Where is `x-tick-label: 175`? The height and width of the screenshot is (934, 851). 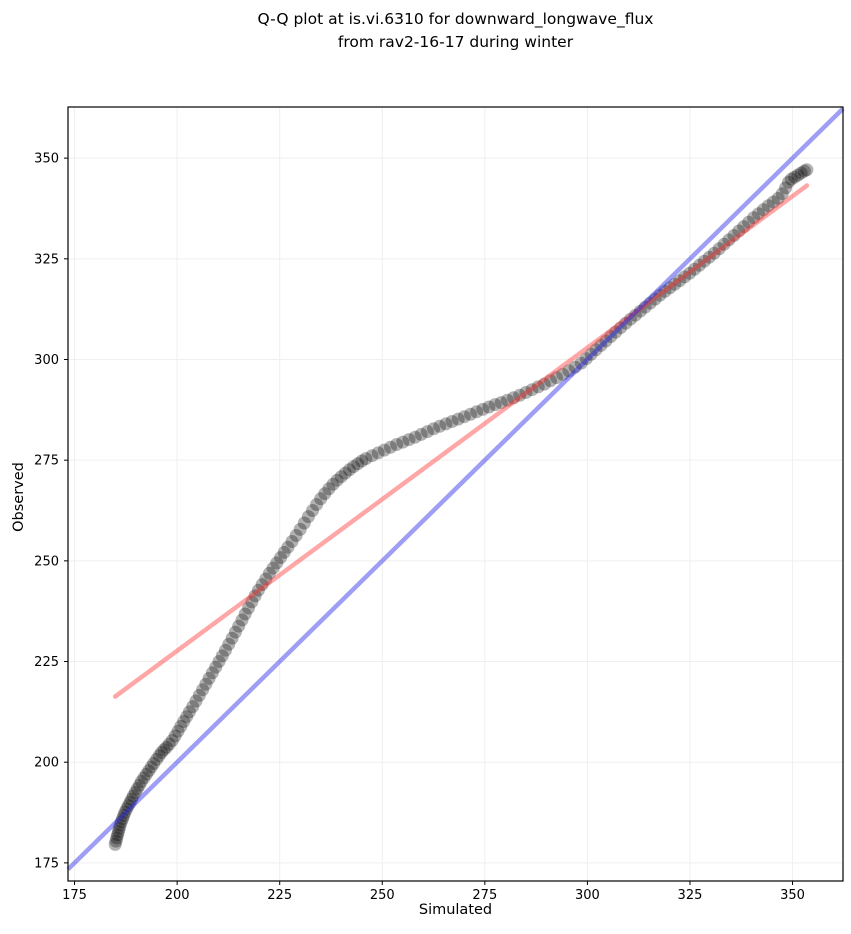 x-tick-label: 175 is located at coordinates (74, 895).